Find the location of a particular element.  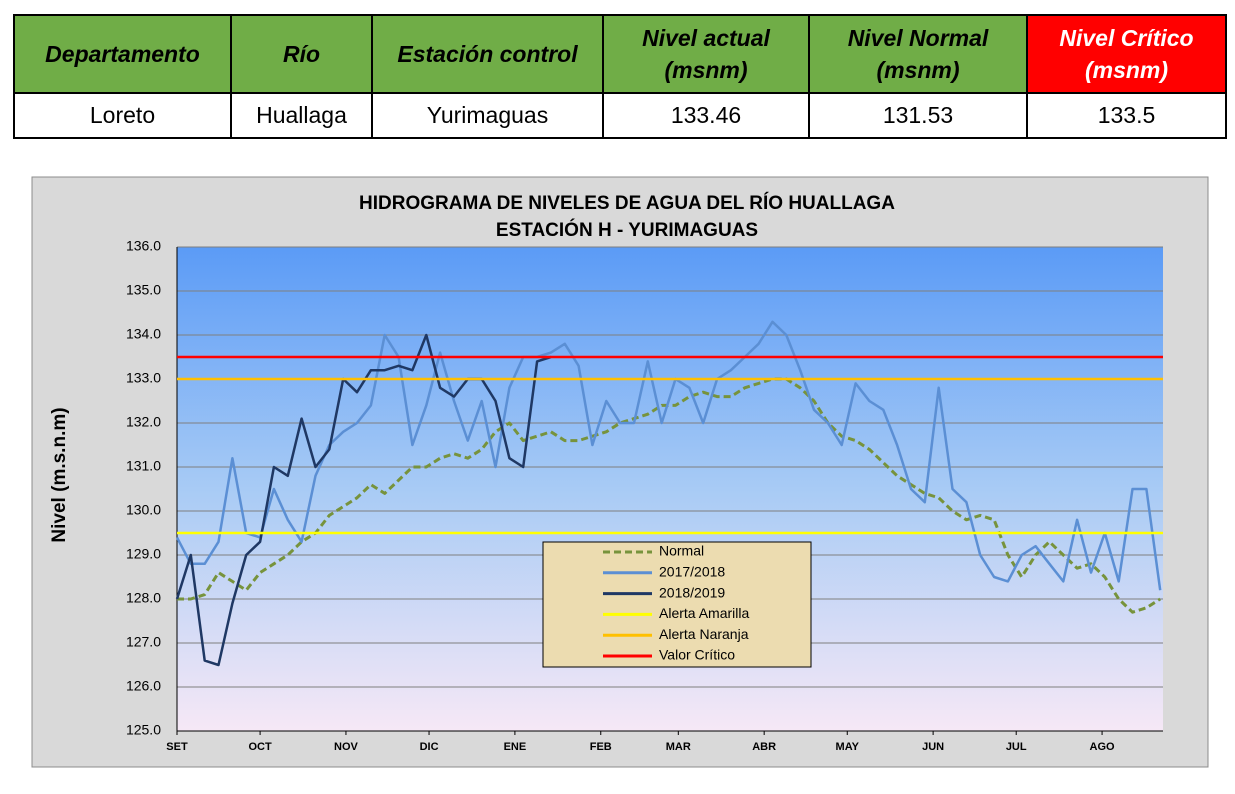

cell: Yurimaguas is located at coordinates (487, 115).